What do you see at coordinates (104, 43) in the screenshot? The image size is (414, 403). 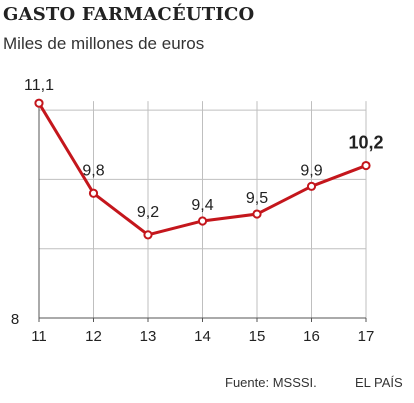 I see `chart-subtitle: Miles de millones de euros` at bounding box center [104, 43].